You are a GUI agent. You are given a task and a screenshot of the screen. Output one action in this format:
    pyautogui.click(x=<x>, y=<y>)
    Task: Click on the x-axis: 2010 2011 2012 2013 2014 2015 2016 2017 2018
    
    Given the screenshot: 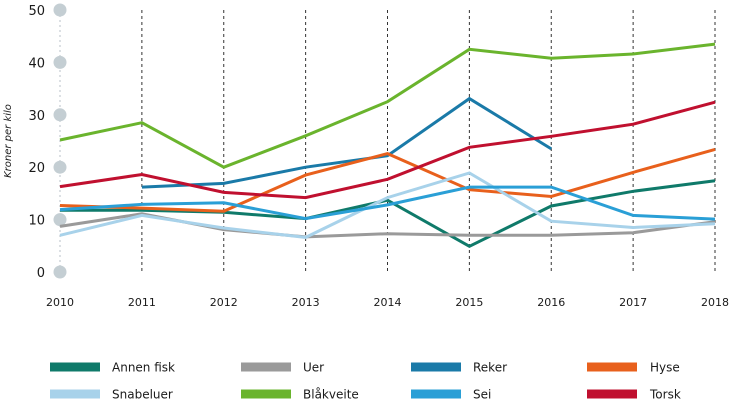 What is the action you would take?
    pyautogui.click(x=387, y=302)
    